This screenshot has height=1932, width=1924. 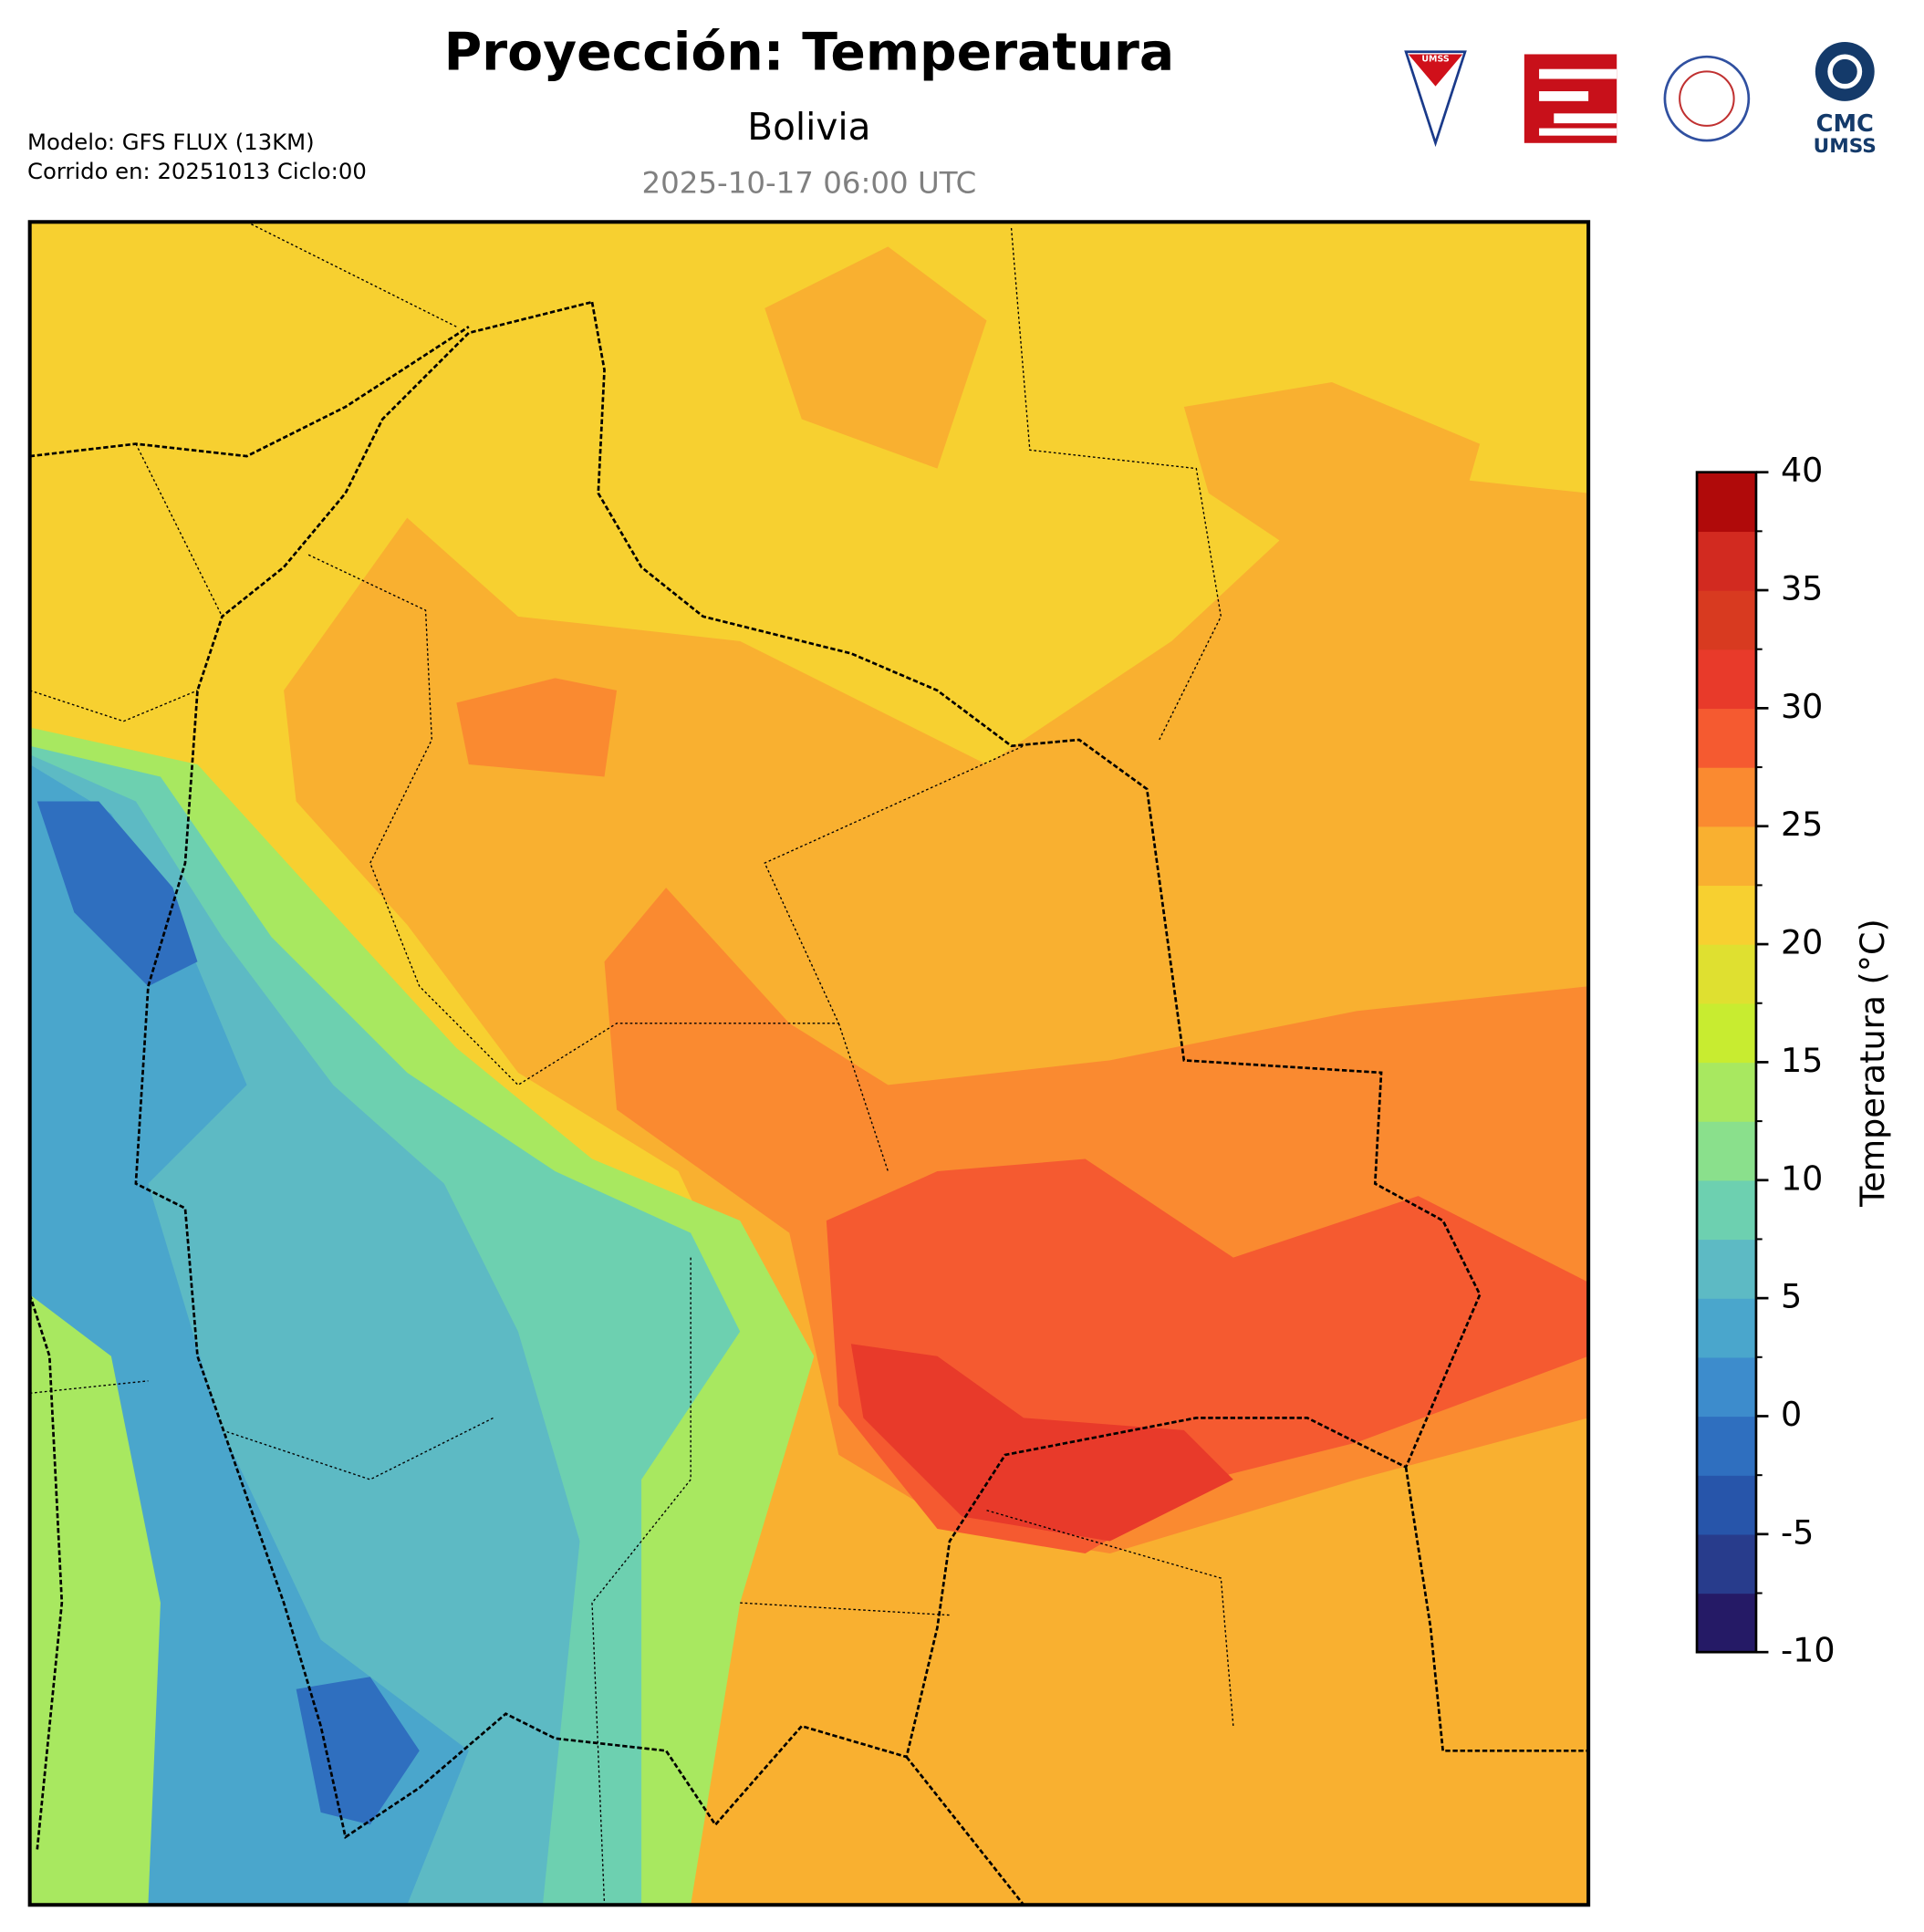 What do you see at coordinates (1802, 588) in the screenshot?
I see `colorbar-tick-label: 35` at bounding box center [1802, 588].